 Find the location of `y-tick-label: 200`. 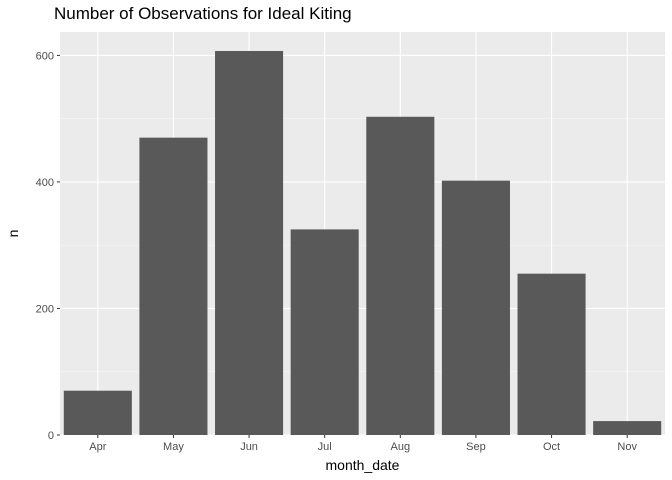

y-tick-label: 200 is located at coordinates (45, 309).